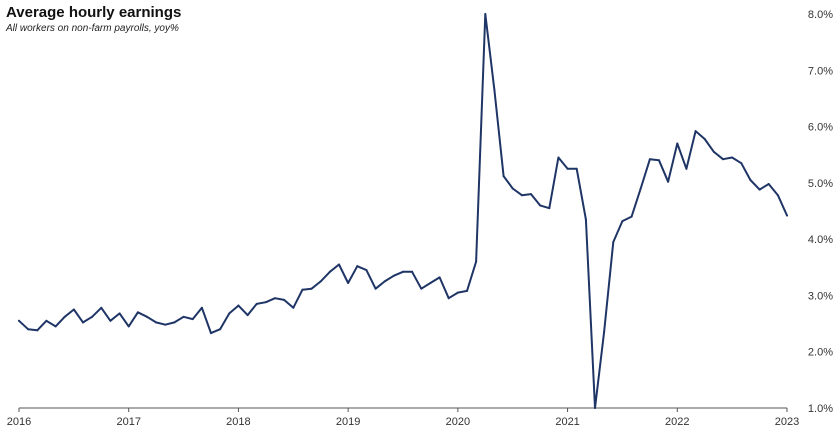 The height and width of the screenshot is (430, 837). What do you see at coordinates (820, 184) in the screenshot?
I see `y-tick-label: 5.0%` at bounding box center [820, 184].